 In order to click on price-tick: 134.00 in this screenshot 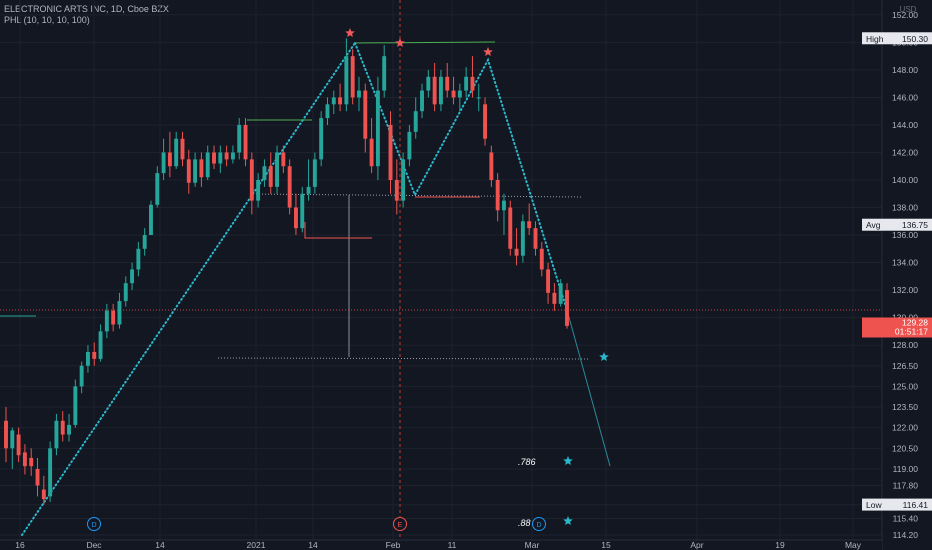, I will do `click(905, 263)`.